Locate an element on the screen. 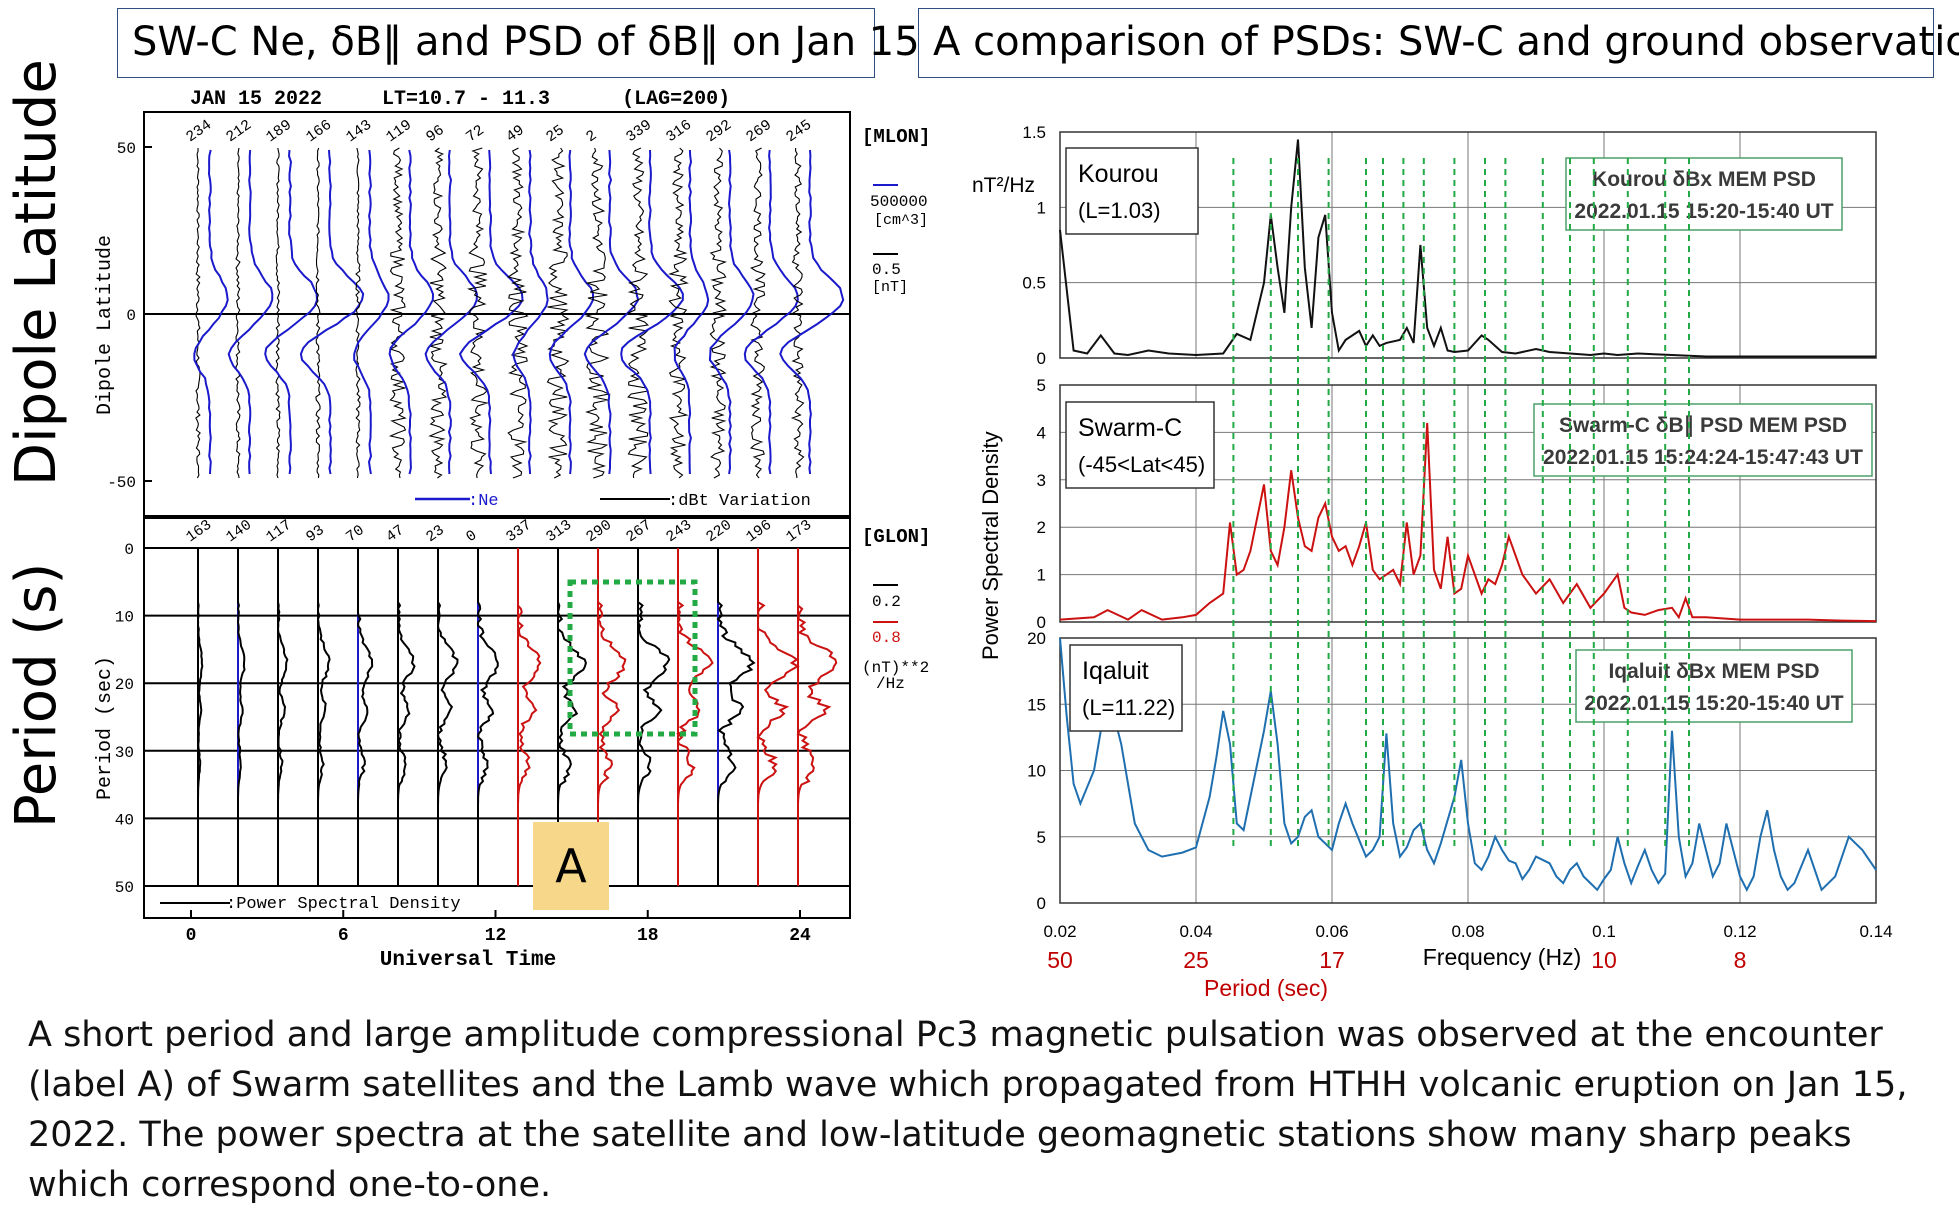 The width and height of the screenshot is (1959, 1210). legend-db: :dBt Variation is located at coordinates (739, 501).